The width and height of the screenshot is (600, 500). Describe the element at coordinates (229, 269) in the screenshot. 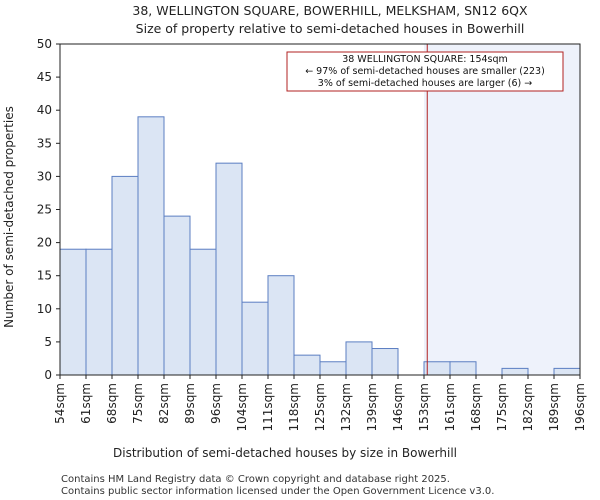

I see `bar-96sqm` at that location.